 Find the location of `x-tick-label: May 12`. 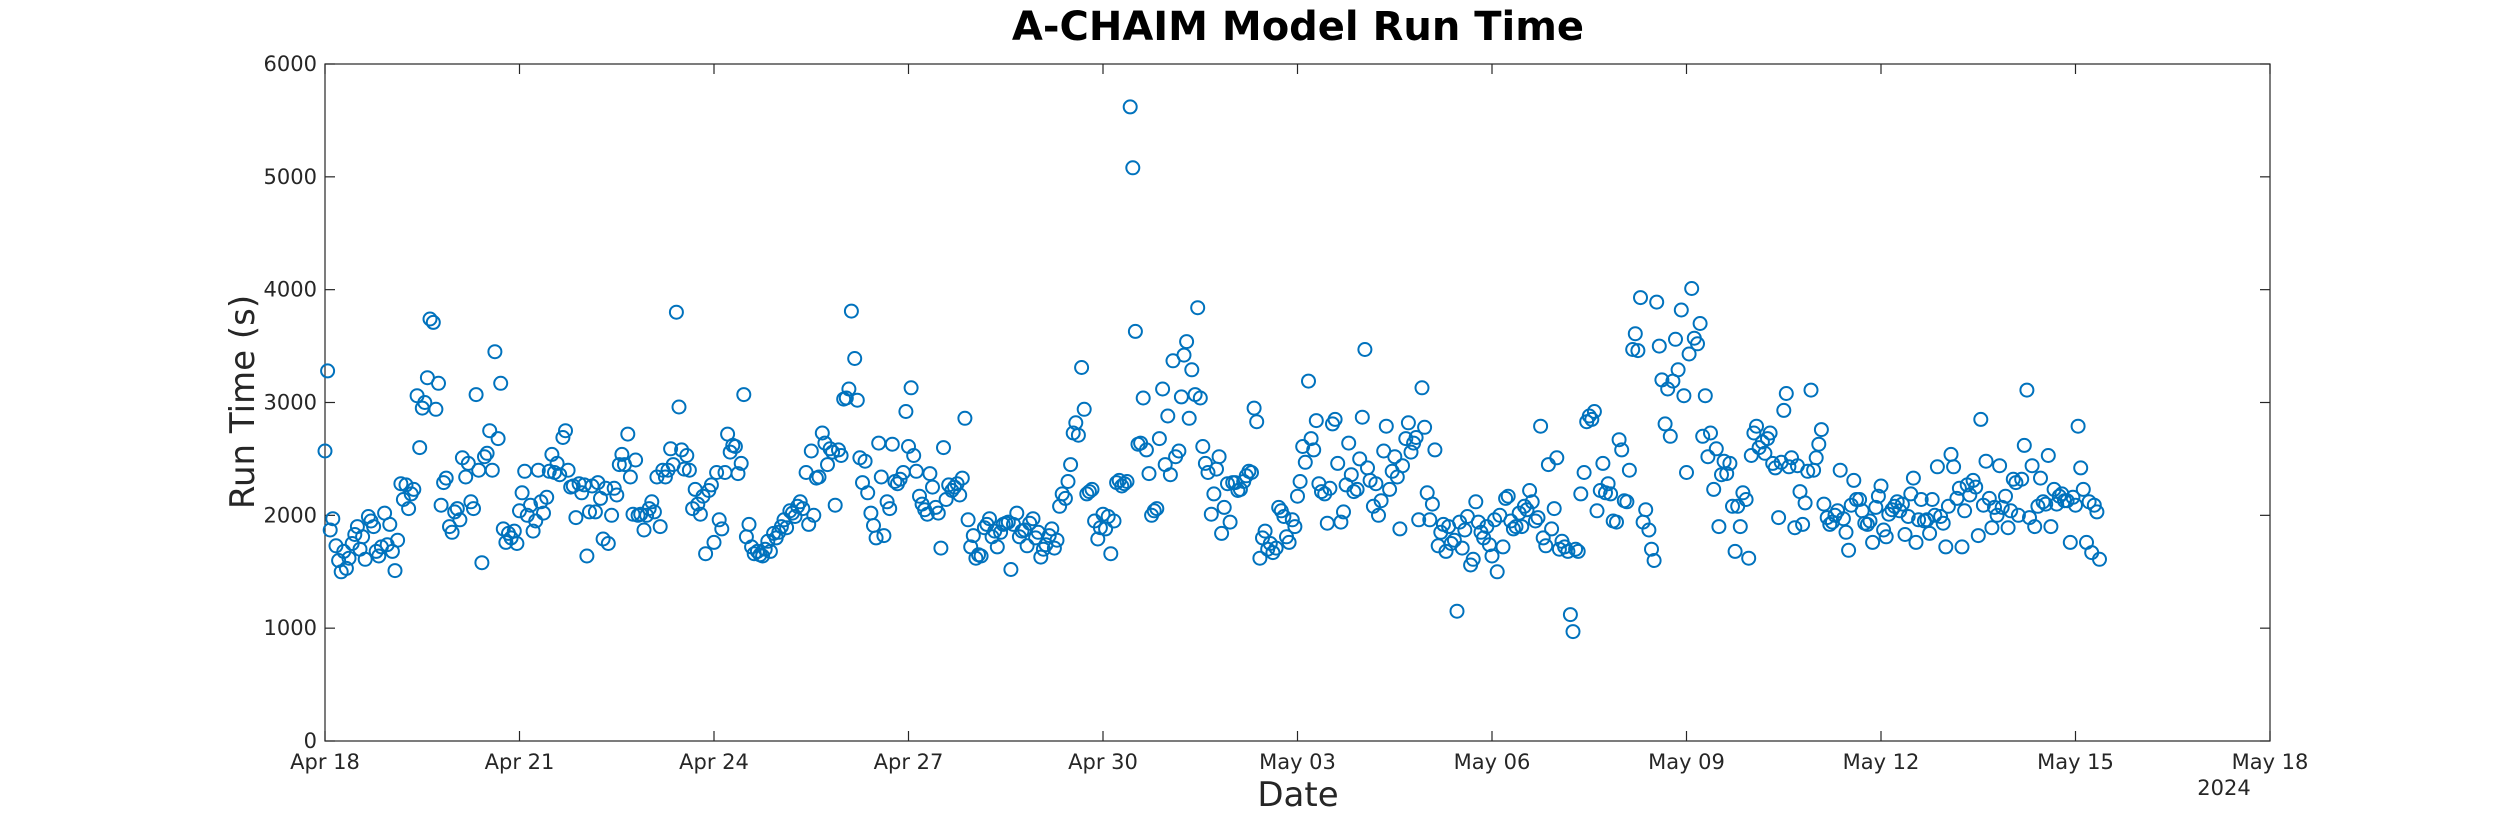

x-tick-label: May 12 is located at coordinates (1881, 762).